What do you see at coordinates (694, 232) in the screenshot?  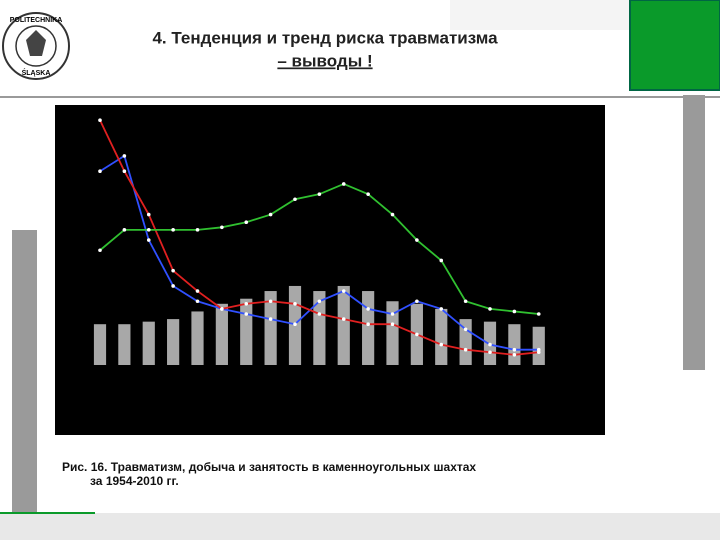 I see `right-bar` at bounding box center [694, 232].